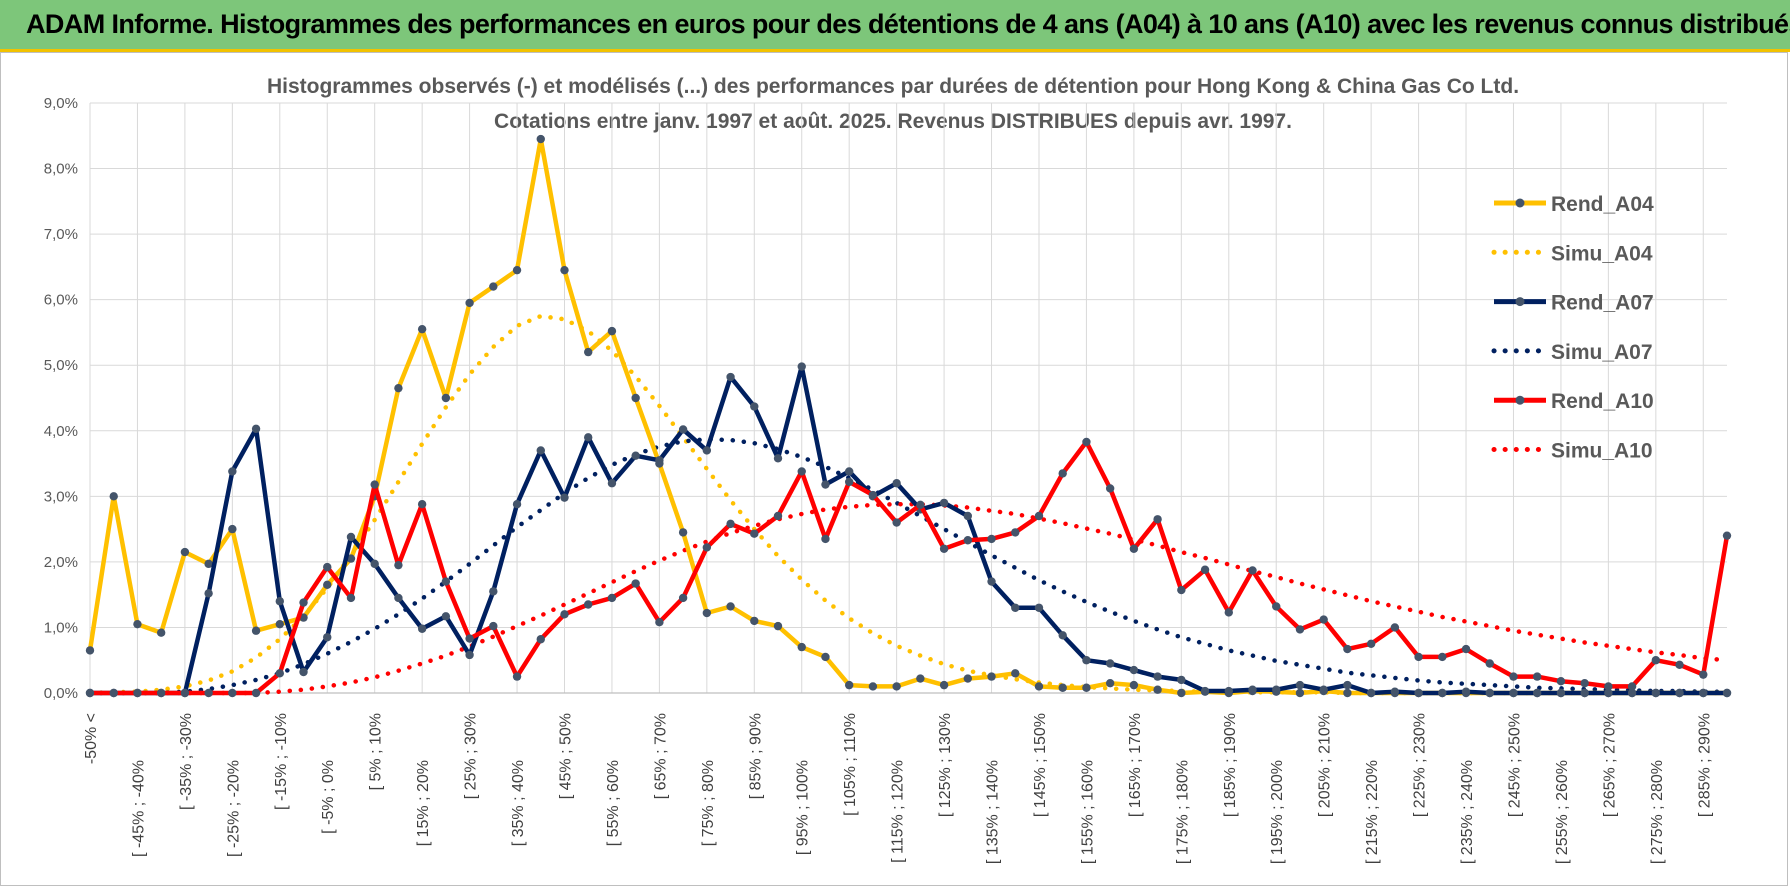  I want to click on x-tick-label: [ 105% ; 110%, so click(850, 764).